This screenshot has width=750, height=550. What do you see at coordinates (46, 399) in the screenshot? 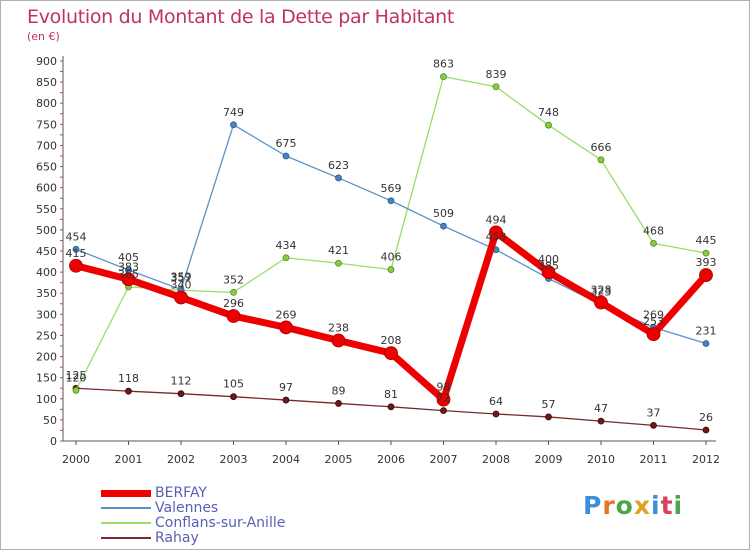
I see `y-tick-label: 100` at bounding box center [46, 399].